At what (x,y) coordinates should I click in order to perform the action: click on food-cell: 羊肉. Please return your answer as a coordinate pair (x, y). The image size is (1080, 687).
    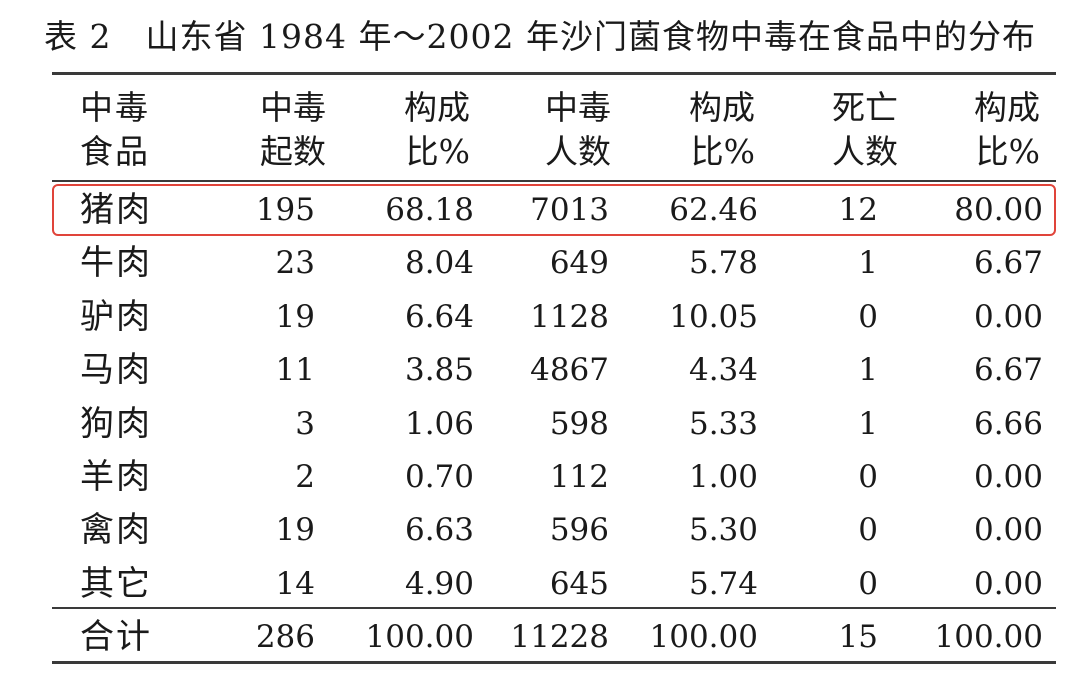
    Looking at the image, I should click on (116, 477).